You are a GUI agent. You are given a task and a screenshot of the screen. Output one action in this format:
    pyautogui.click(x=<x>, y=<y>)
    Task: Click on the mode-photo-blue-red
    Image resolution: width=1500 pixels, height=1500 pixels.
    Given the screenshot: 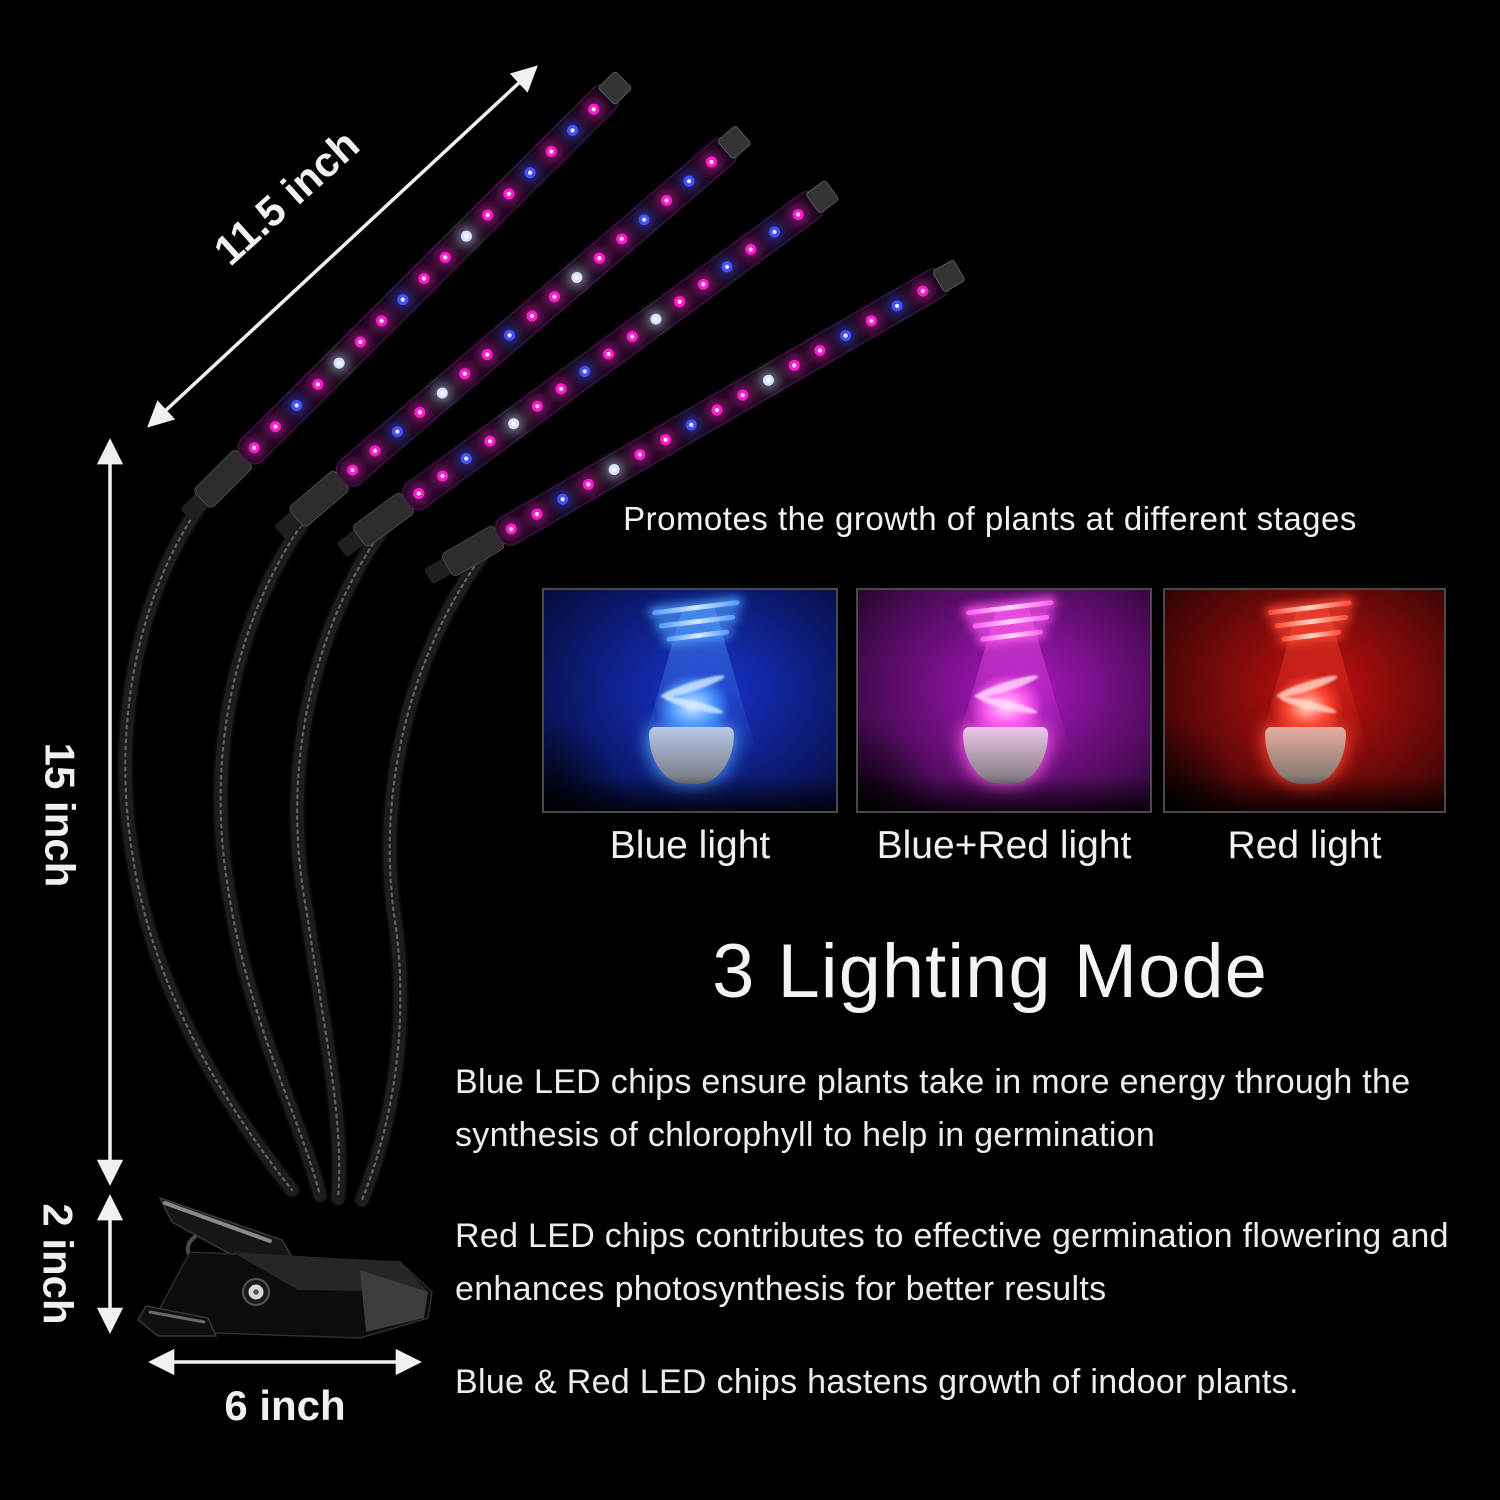 What is the action you would take?
    pyautogui.click(x=1004, y=700)
    